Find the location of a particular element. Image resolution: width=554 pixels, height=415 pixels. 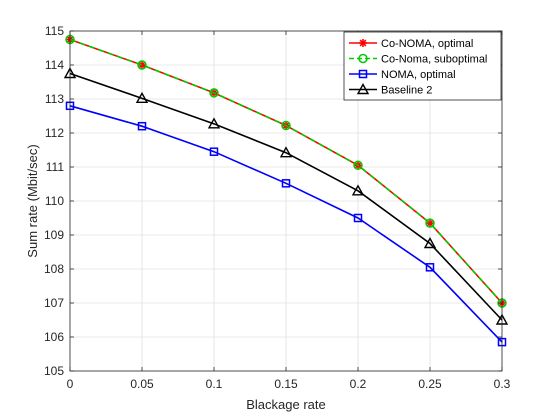

legend-label: Co-NOMA, optimal is located at coordinates (427, 44).